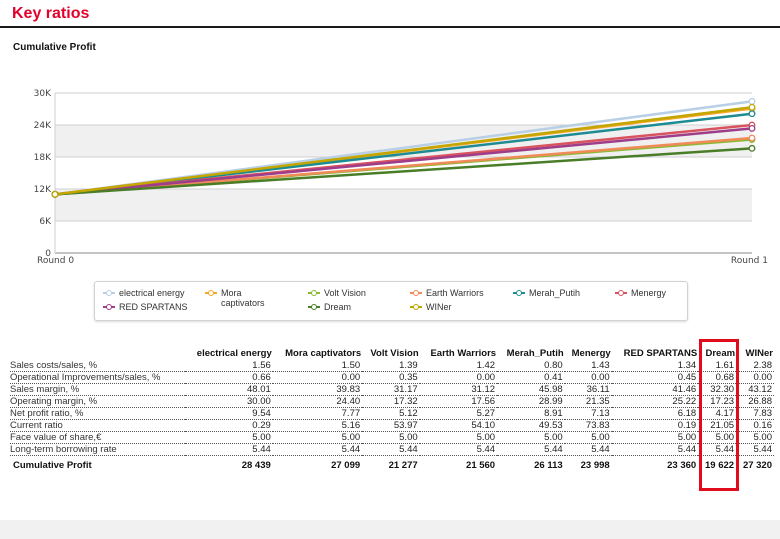 The width and height of the screenshot is (780, 539). What do you see at coordinates (458, 426) in the screenshot?
I see `table-cell: 54.10` at bounding box center [458, 426].